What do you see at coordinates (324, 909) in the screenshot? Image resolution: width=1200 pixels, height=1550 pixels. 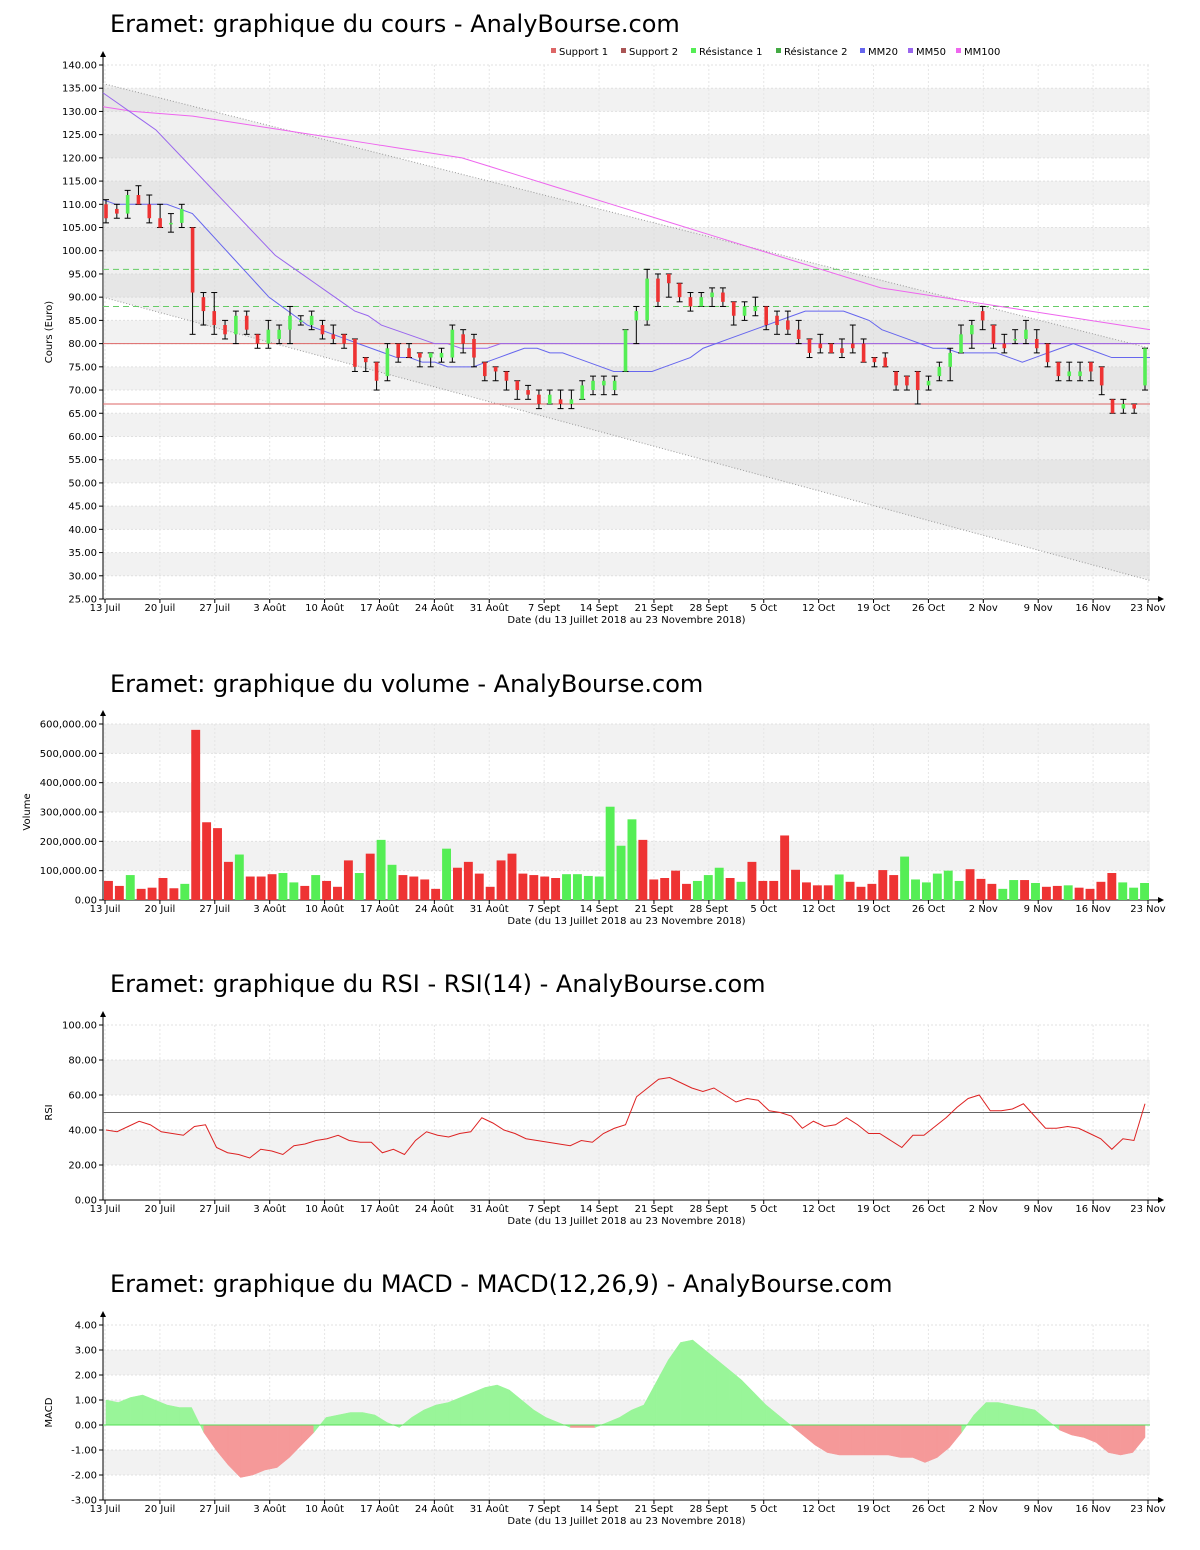 I see `volume-xtick-label: 10 Août` at bounding box center [324, 909].